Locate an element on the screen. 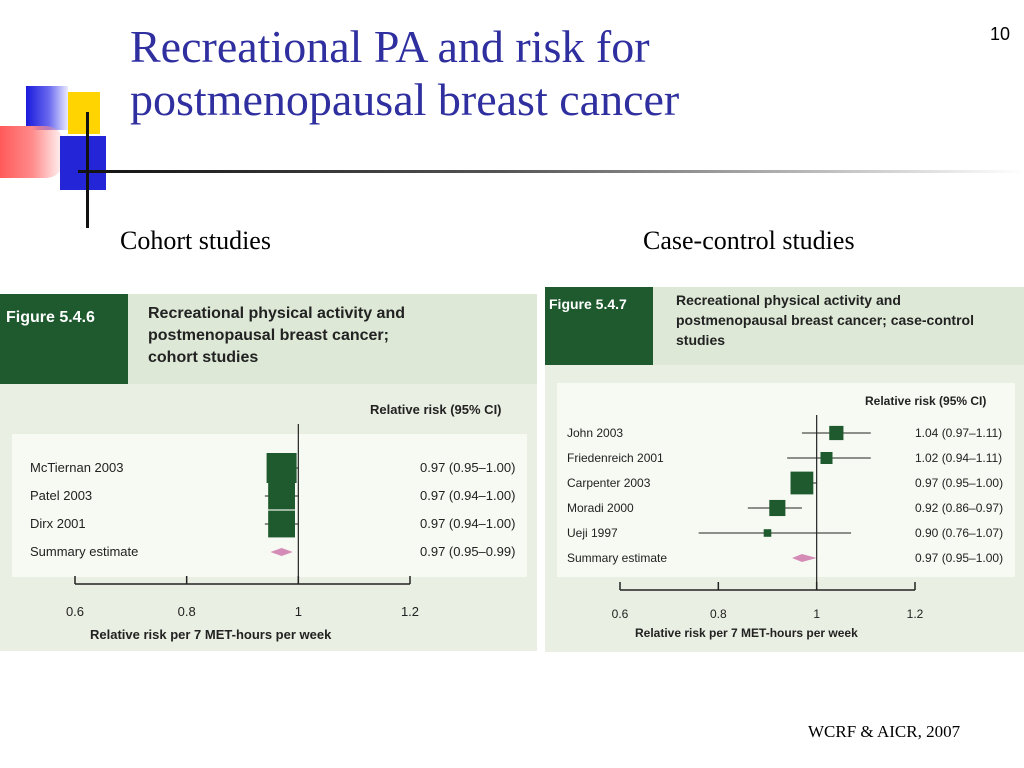  study-name: McTiernan 2003 is located at coordinates (76, 467).